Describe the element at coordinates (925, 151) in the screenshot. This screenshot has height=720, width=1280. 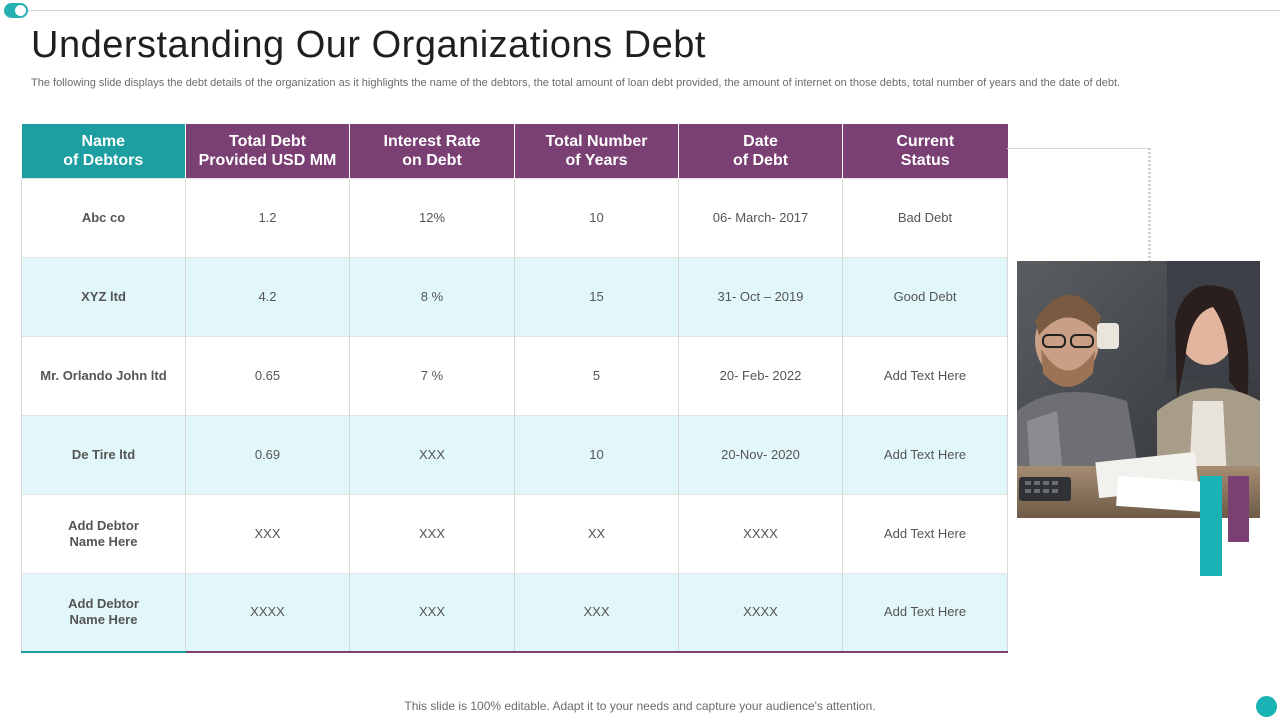
I see `header-status: Current Status` at that location.